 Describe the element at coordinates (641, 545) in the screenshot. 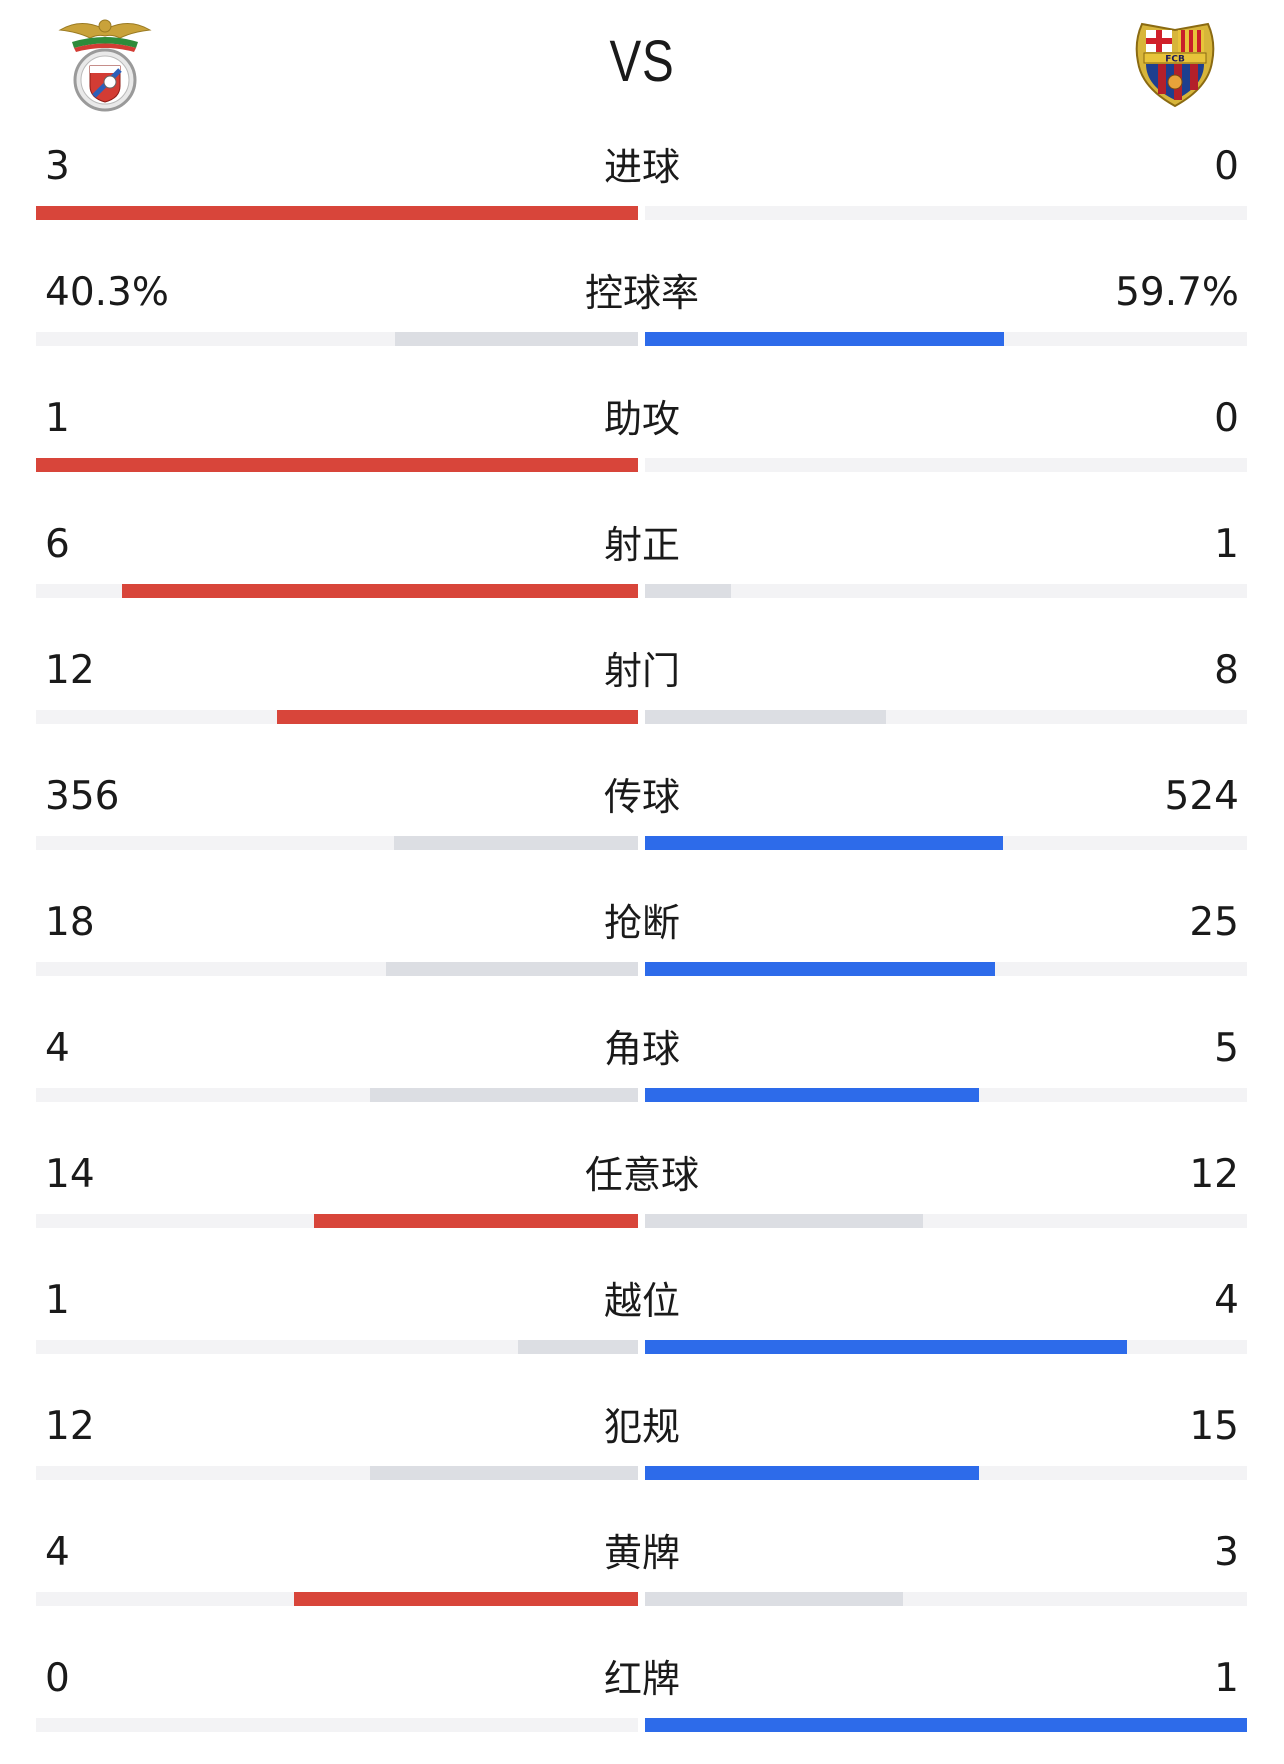

I see `stat-label: 射正` at that location.